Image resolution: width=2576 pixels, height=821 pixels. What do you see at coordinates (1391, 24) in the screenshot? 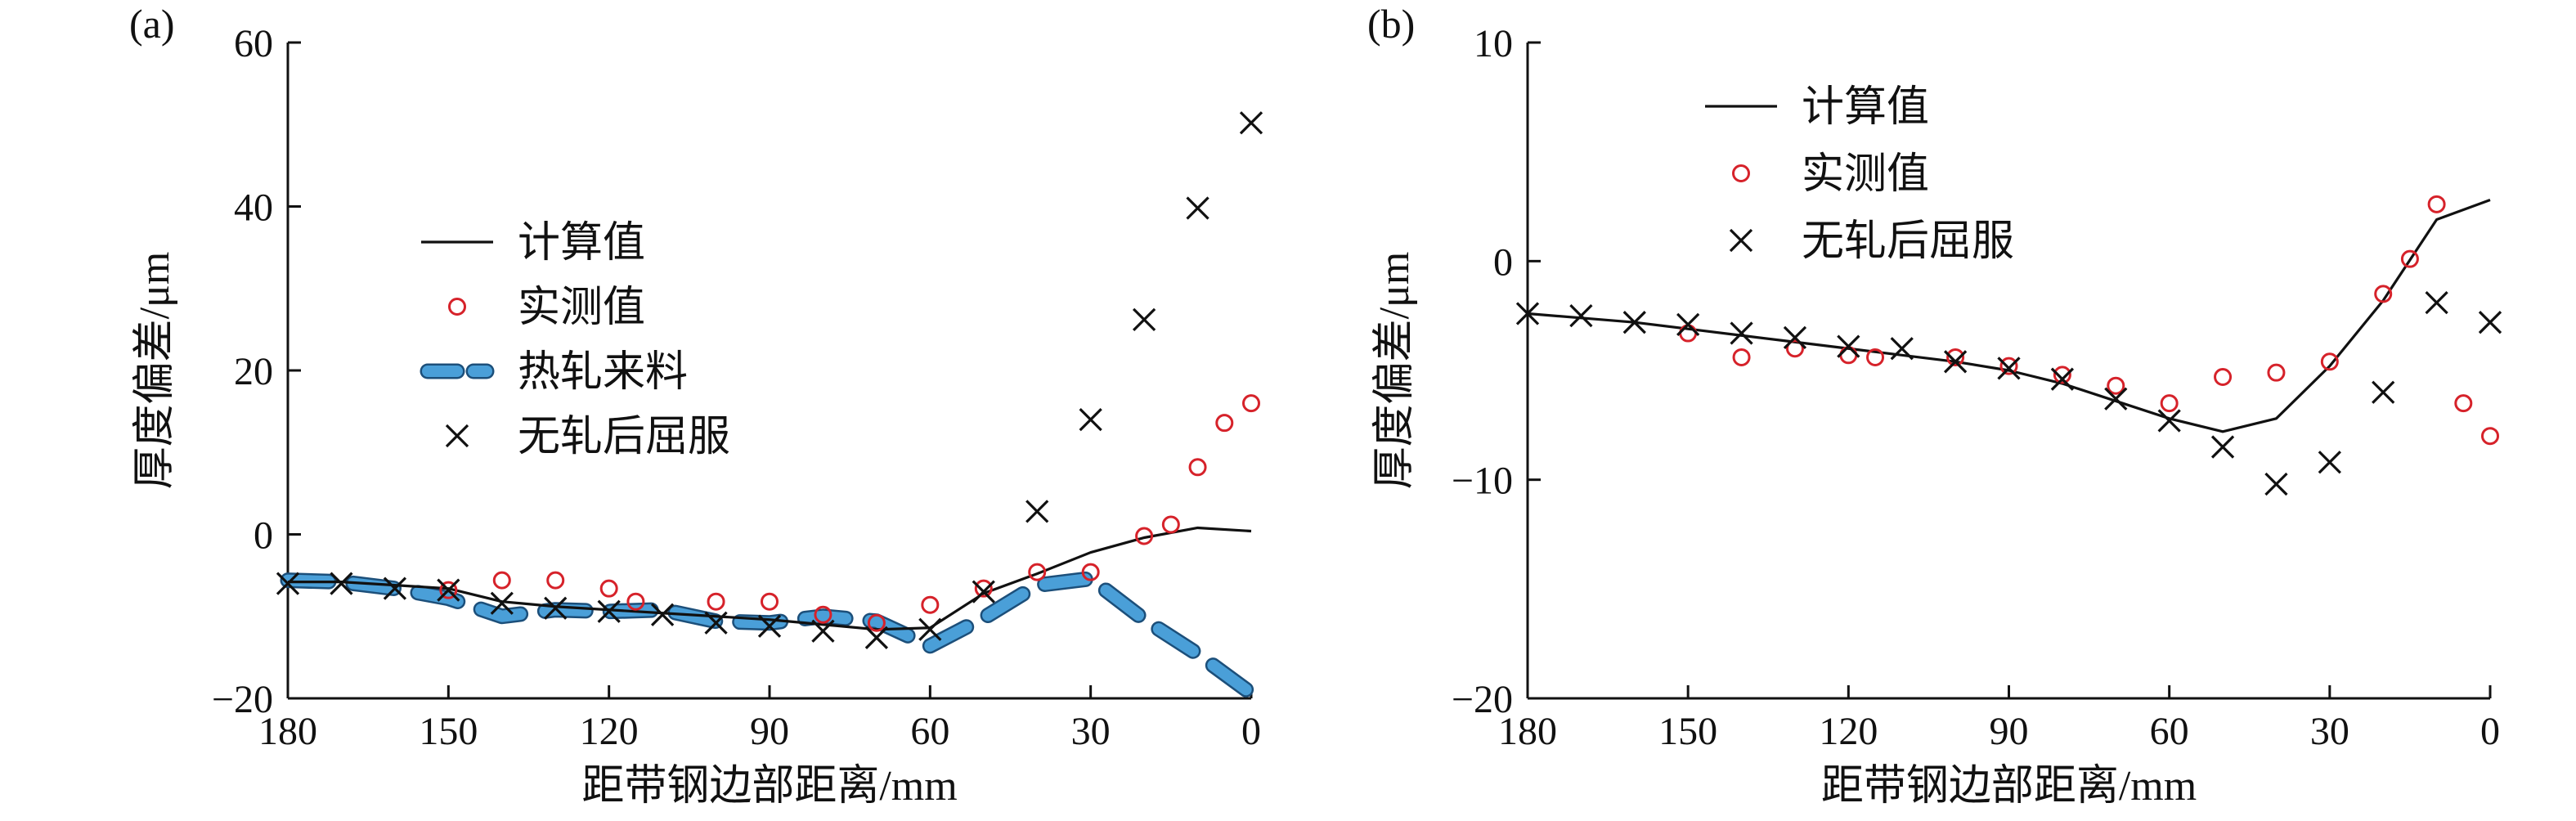
I see `panel-label: (b)` at bounding box center [1391, 24].